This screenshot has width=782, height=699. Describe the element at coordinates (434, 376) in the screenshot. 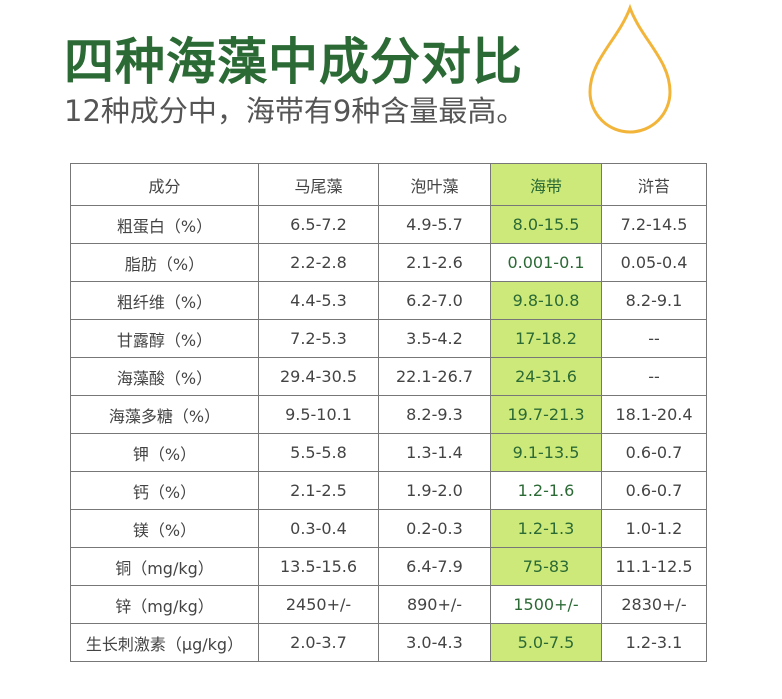

I see `cell: 22.1-26.7` at that location.